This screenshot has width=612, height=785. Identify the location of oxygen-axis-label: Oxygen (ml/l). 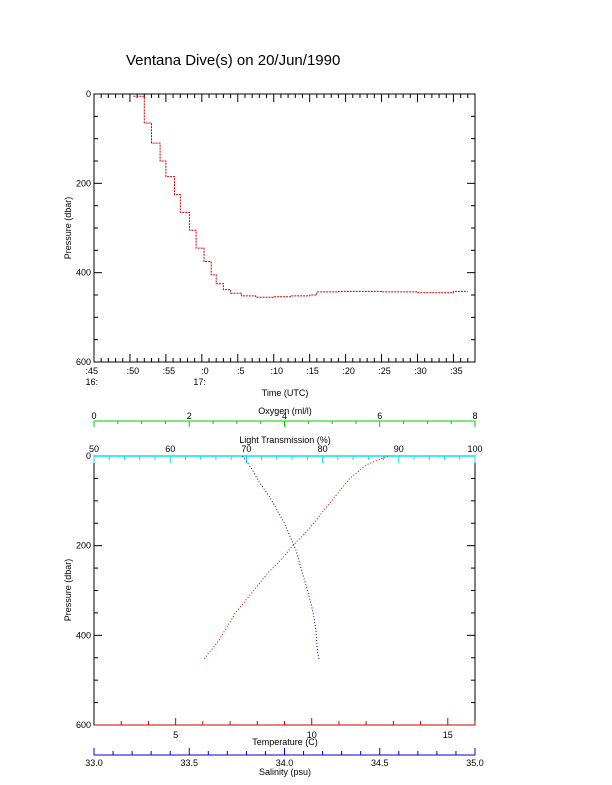
(285, 411).